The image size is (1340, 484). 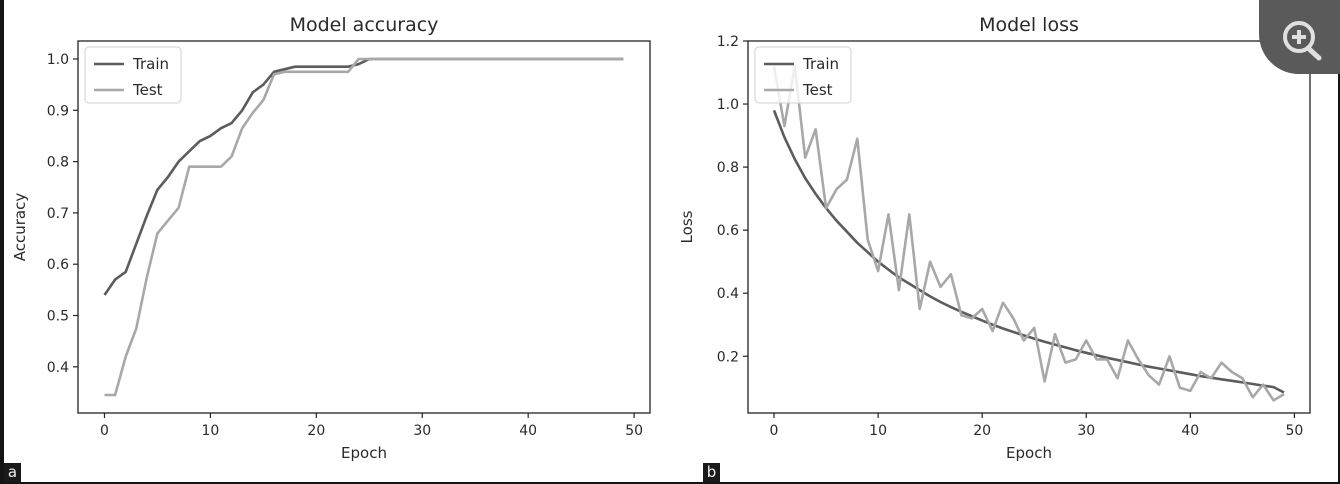 I want to click on y-axis-label: Accuracy, so click(x=20, y=227).